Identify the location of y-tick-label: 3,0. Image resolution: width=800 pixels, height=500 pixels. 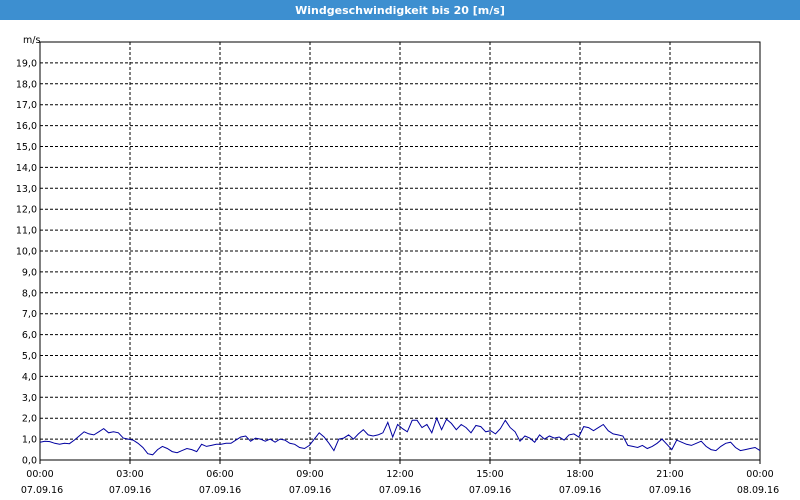
(29, 398).